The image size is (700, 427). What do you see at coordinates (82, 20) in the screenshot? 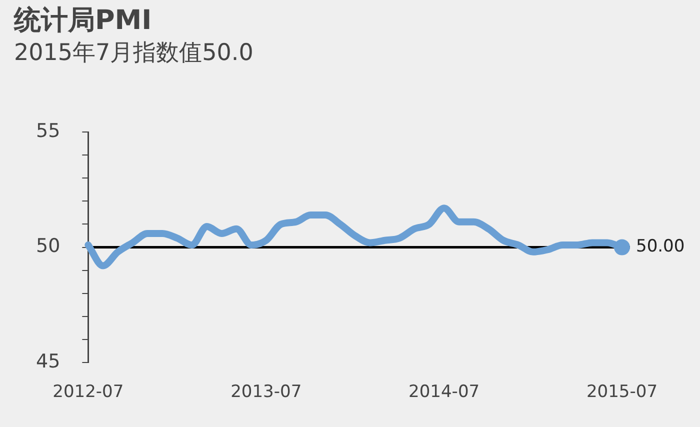
I see `chart-title: 统计局PMI` at bounding box center [82, 20].